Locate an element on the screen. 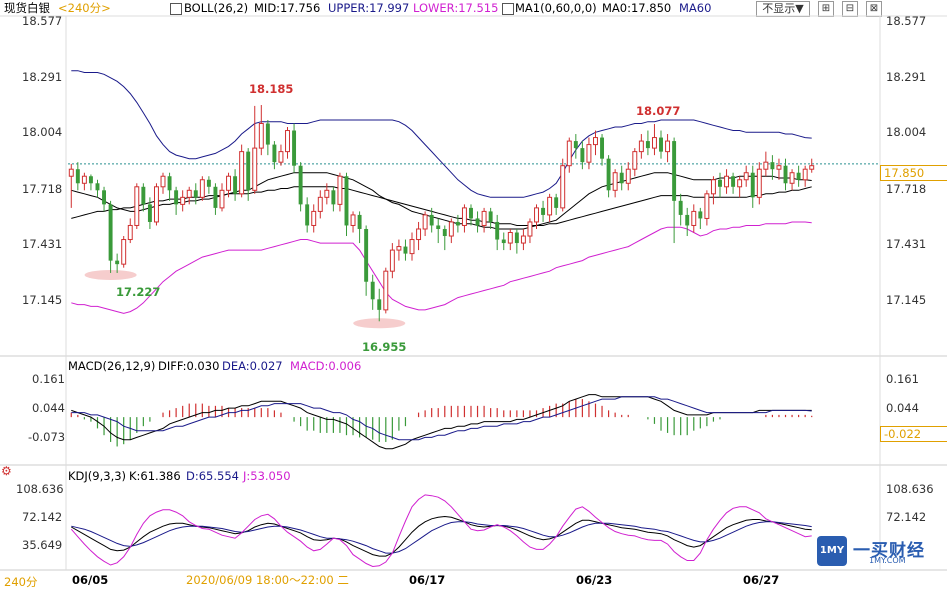  boll-upper: UPPER:17.997 is located at coordinates (369, 8).